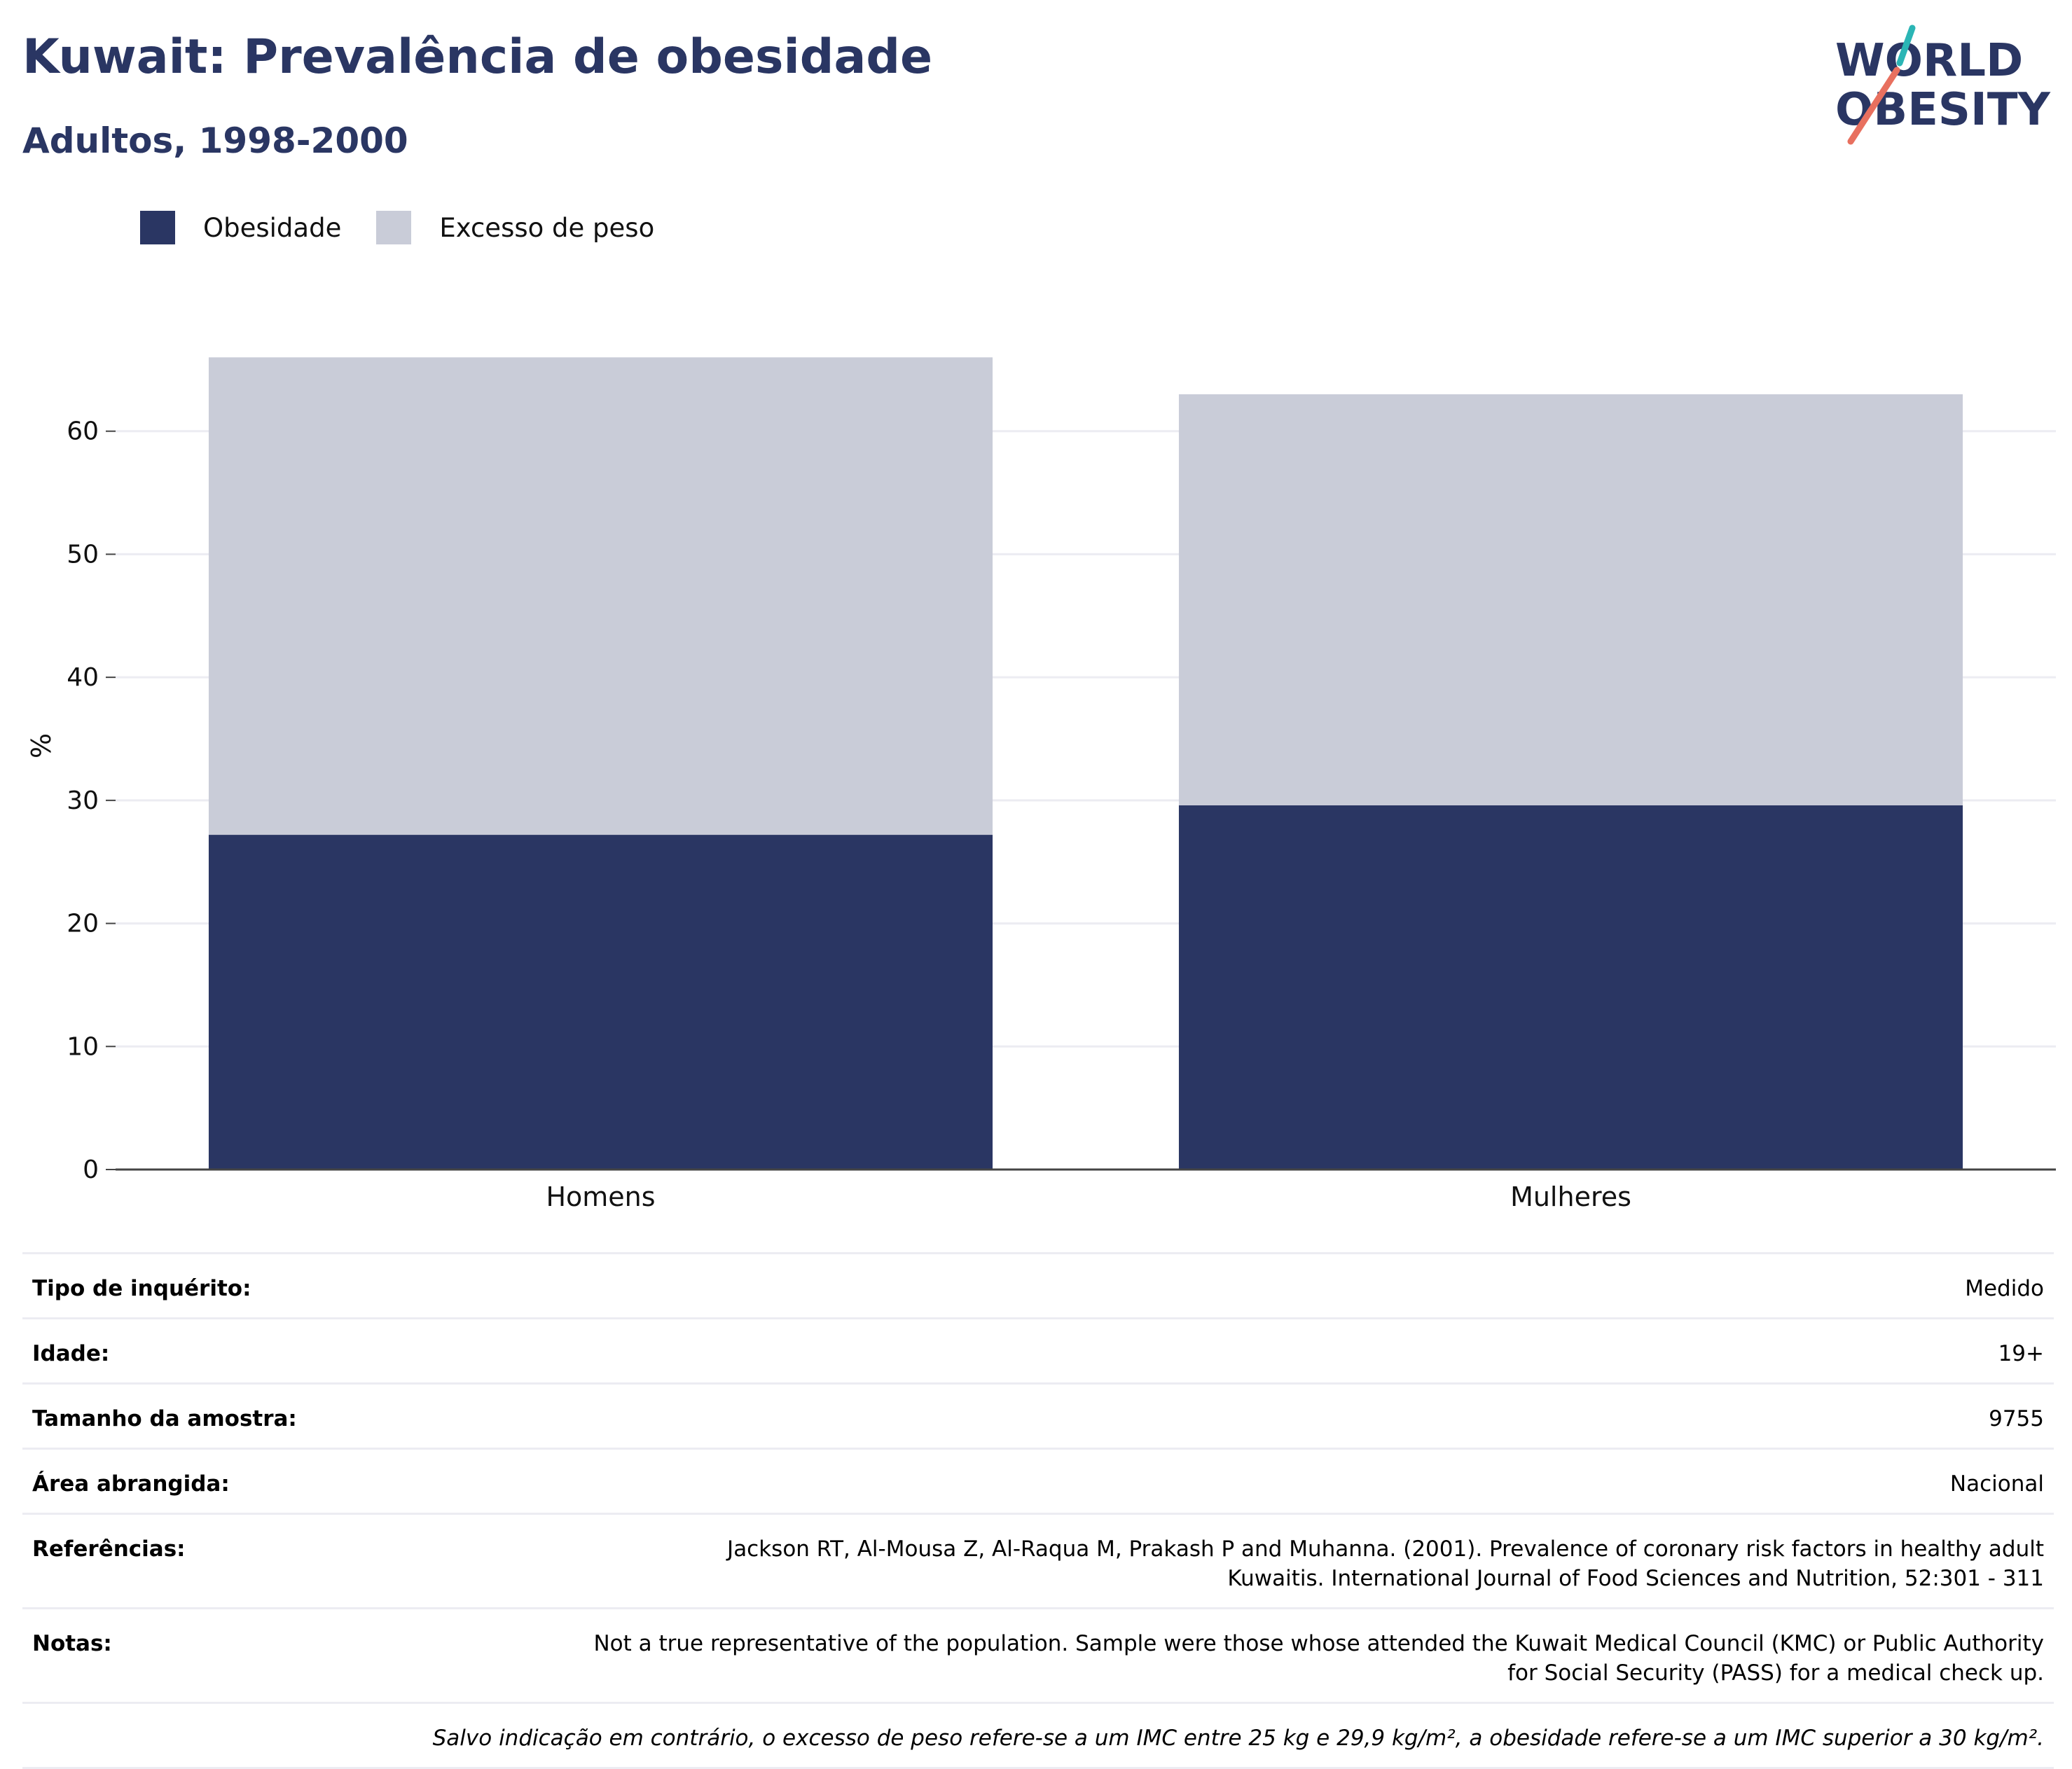  I want to click on legend-item-overweight: Excesso de peso, so click(515, 228).